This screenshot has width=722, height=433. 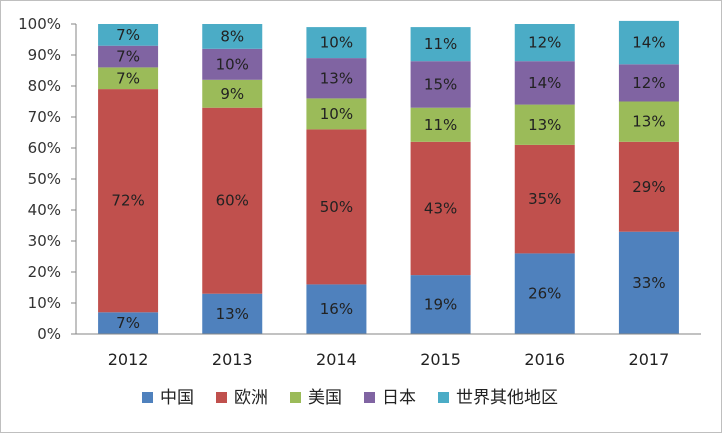 What do you see at coordinates (128, 359) in the screenshot?
I see `x-tick-label: 2012` at bounding box center [128, 359].